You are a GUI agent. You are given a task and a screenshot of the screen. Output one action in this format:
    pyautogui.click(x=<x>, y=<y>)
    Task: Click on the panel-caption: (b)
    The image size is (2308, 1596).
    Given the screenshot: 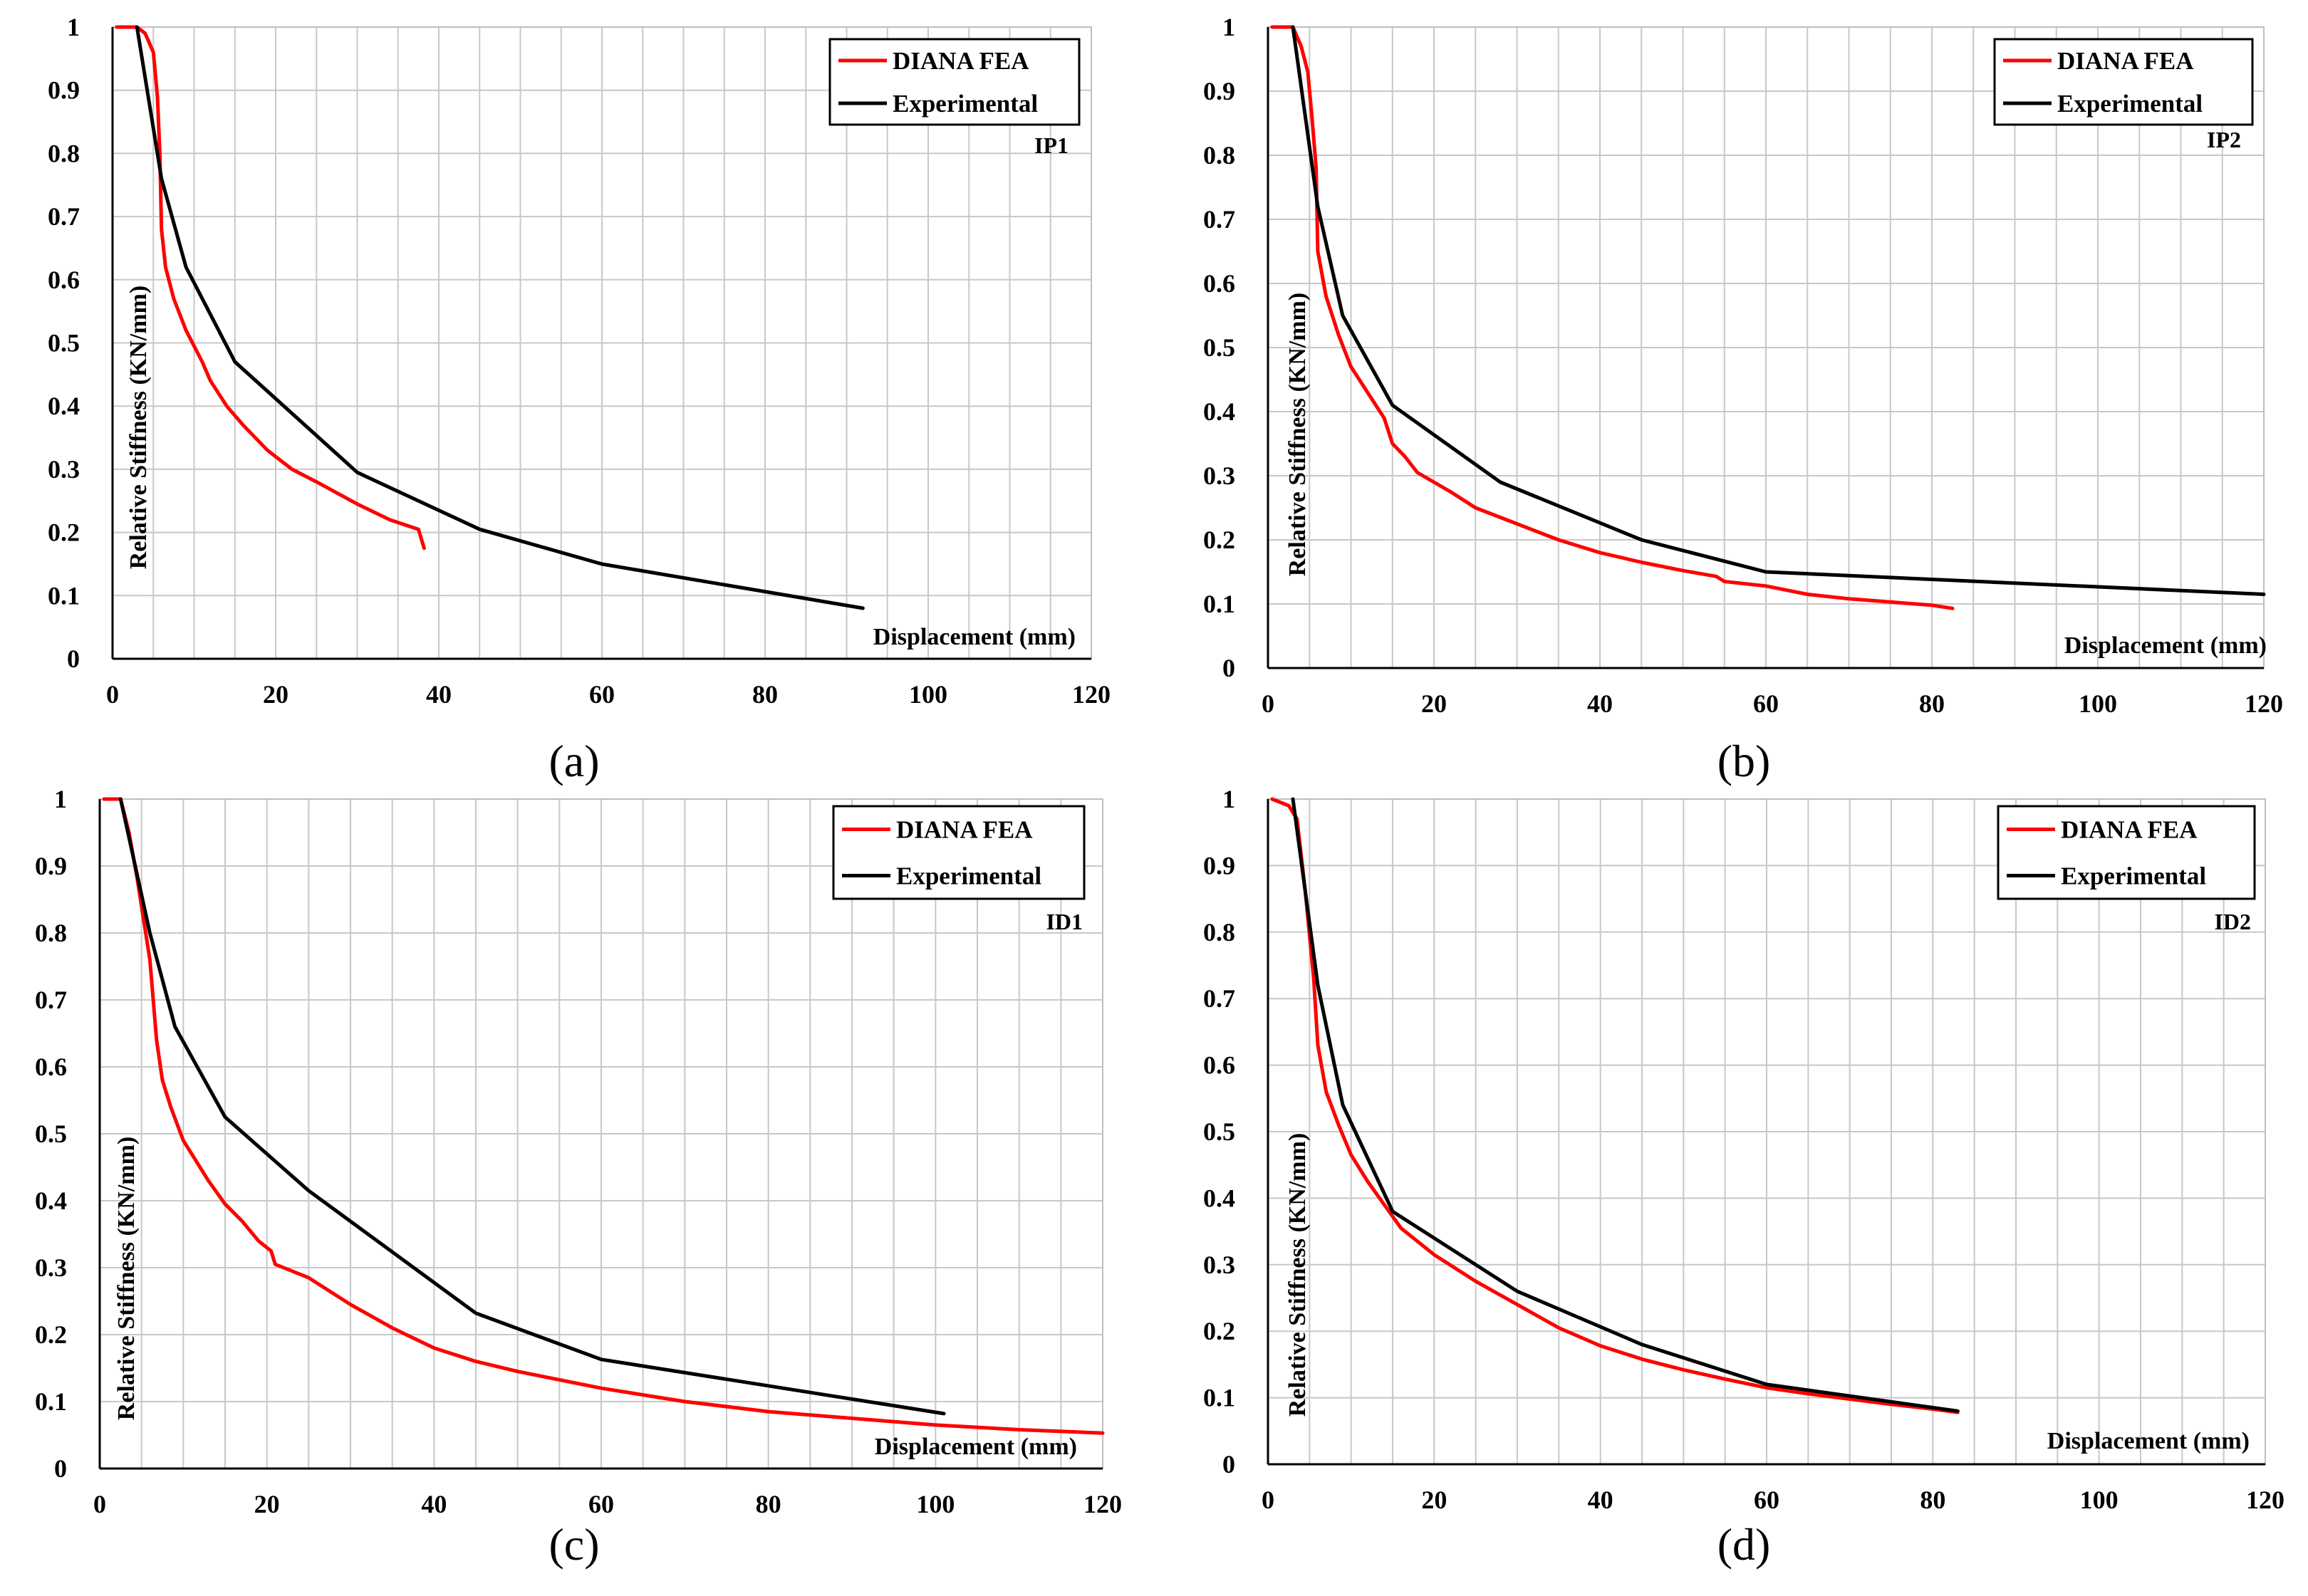 What is the action you would take?
    pyautogui.click(x=1744, y=761)
    